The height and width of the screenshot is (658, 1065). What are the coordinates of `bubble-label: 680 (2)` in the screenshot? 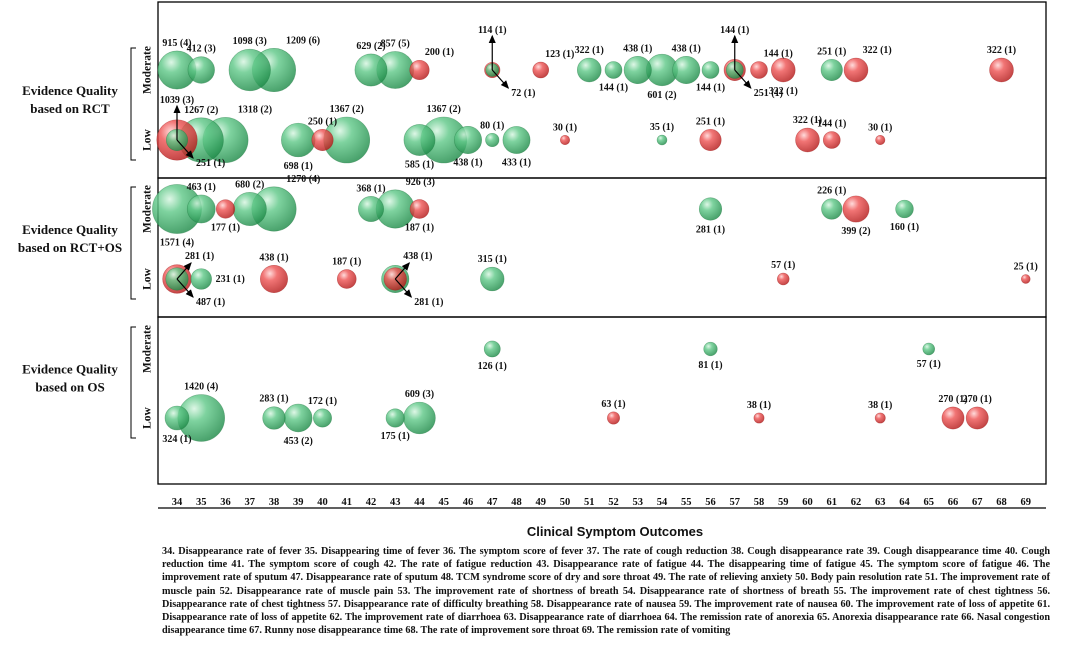 It's located at (249, 184).